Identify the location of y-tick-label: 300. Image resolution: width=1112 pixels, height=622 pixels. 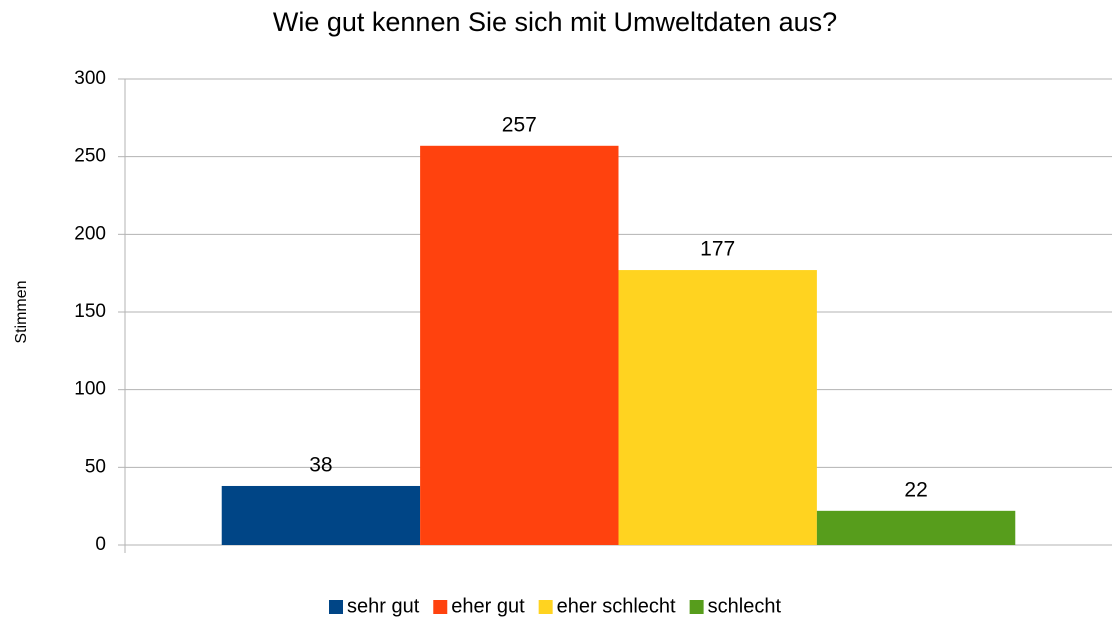
(90, 78).